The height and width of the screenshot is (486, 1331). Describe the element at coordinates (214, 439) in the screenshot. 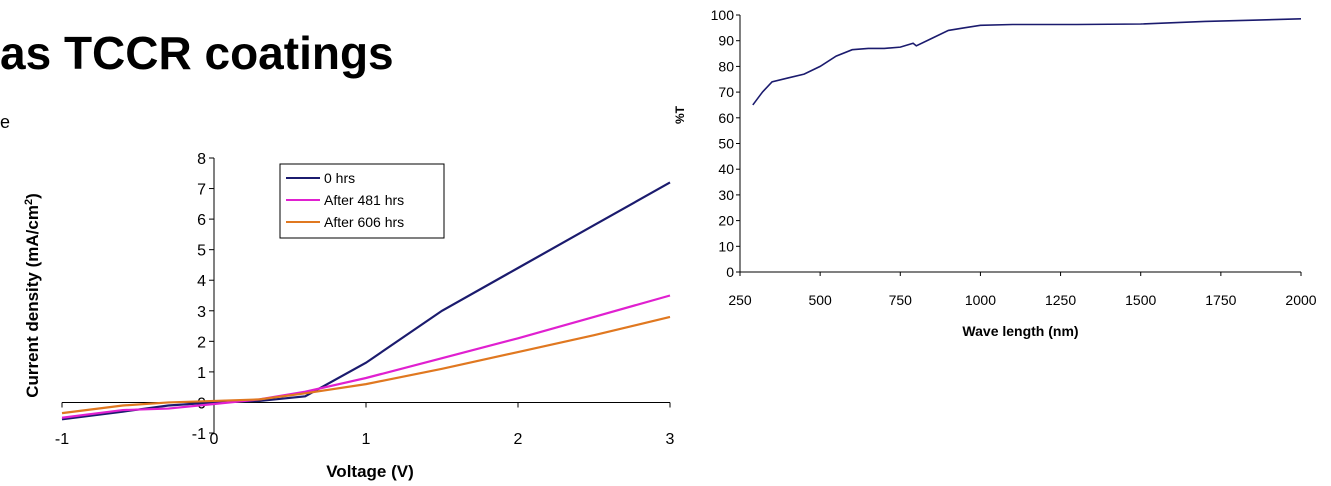

I see `x-tick-label: 0` at that location.